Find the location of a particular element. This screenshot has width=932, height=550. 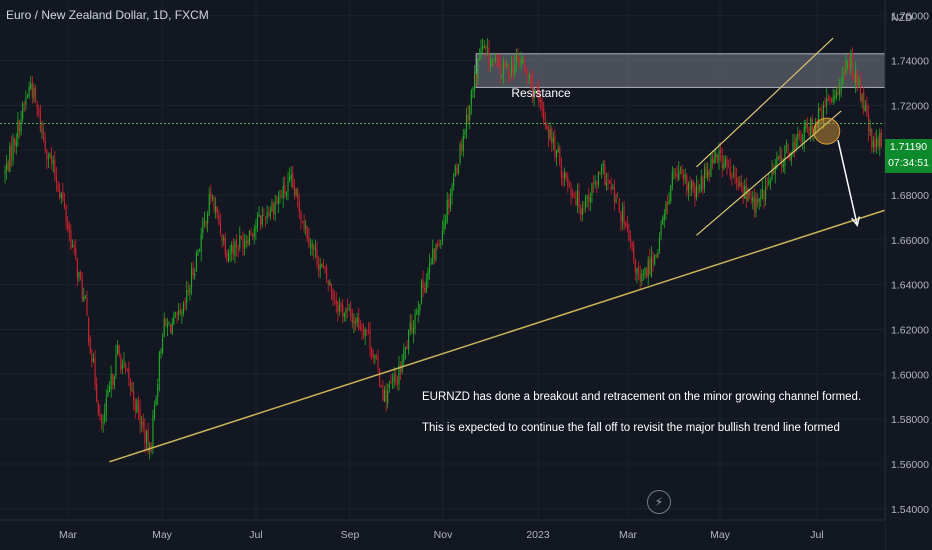

lightning-icon: ⚡ is located at coordinates (659, 502).